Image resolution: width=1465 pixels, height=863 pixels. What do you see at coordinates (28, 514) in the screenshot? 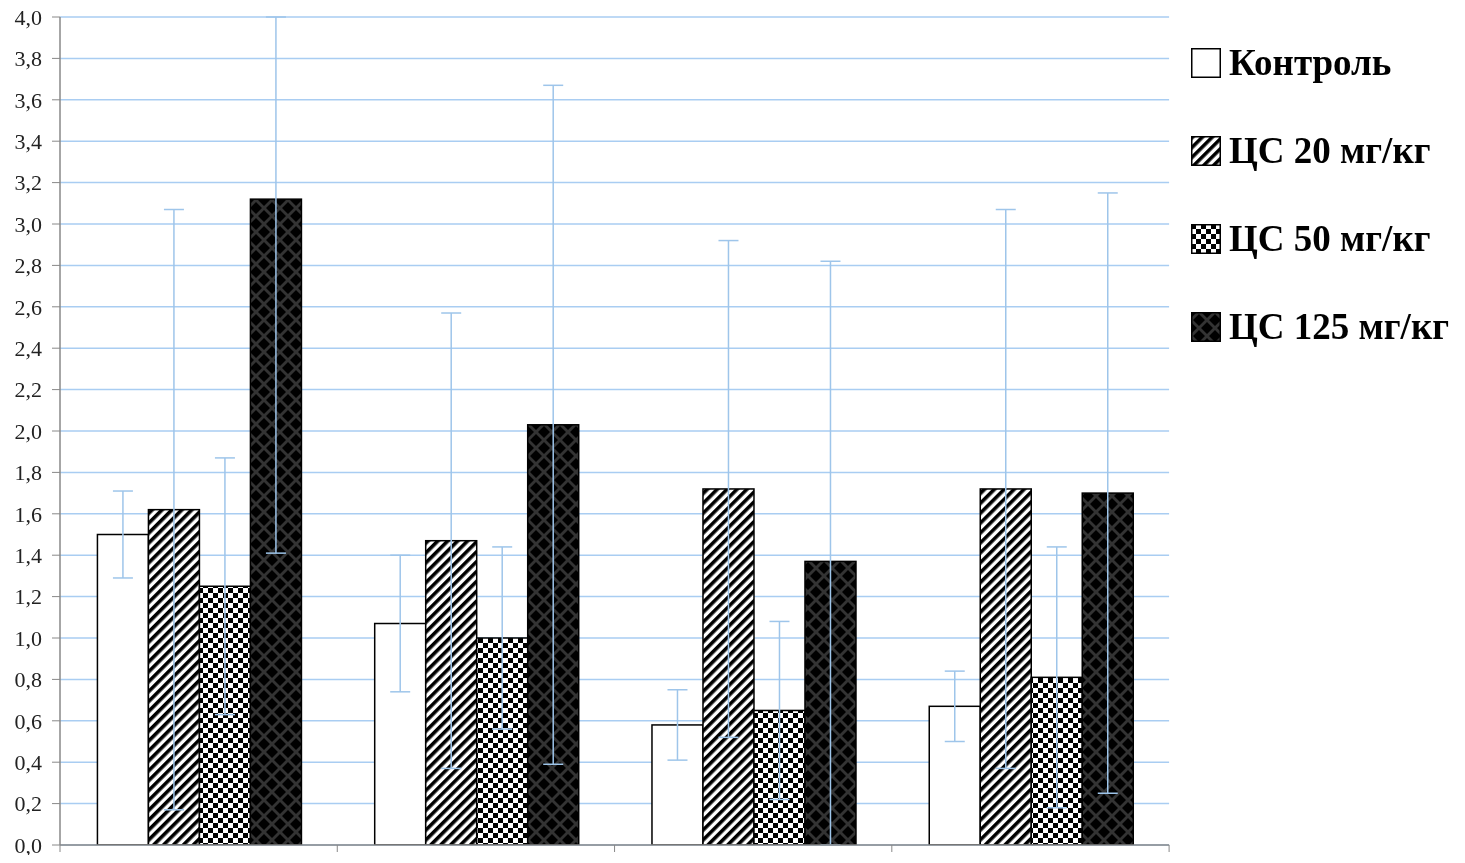
I see `y-tick-label: 1,6` at bounding box center [28, 514].